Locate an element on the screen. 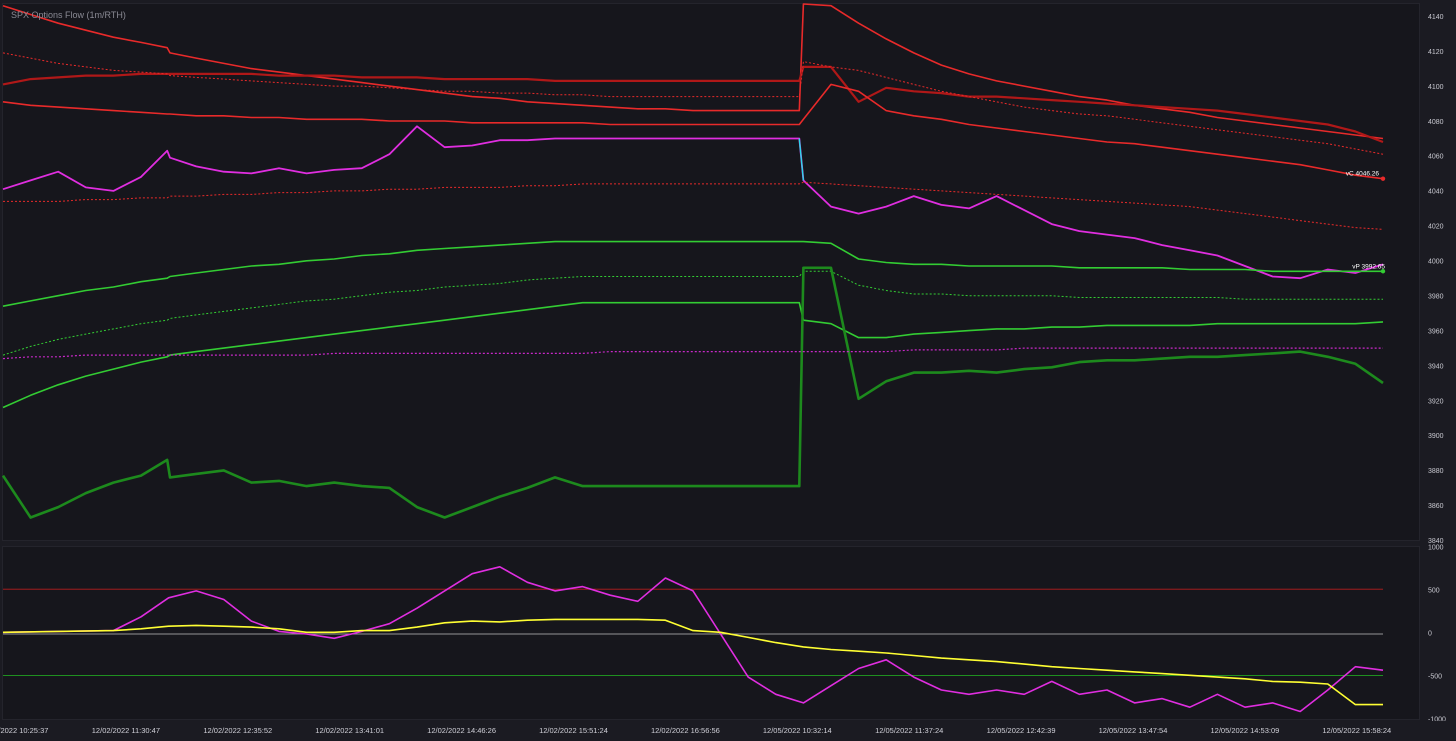 The height and width of the screenshot is (741, 1456). price-tick-label: 3900 is located at coordinates (1436, 436).